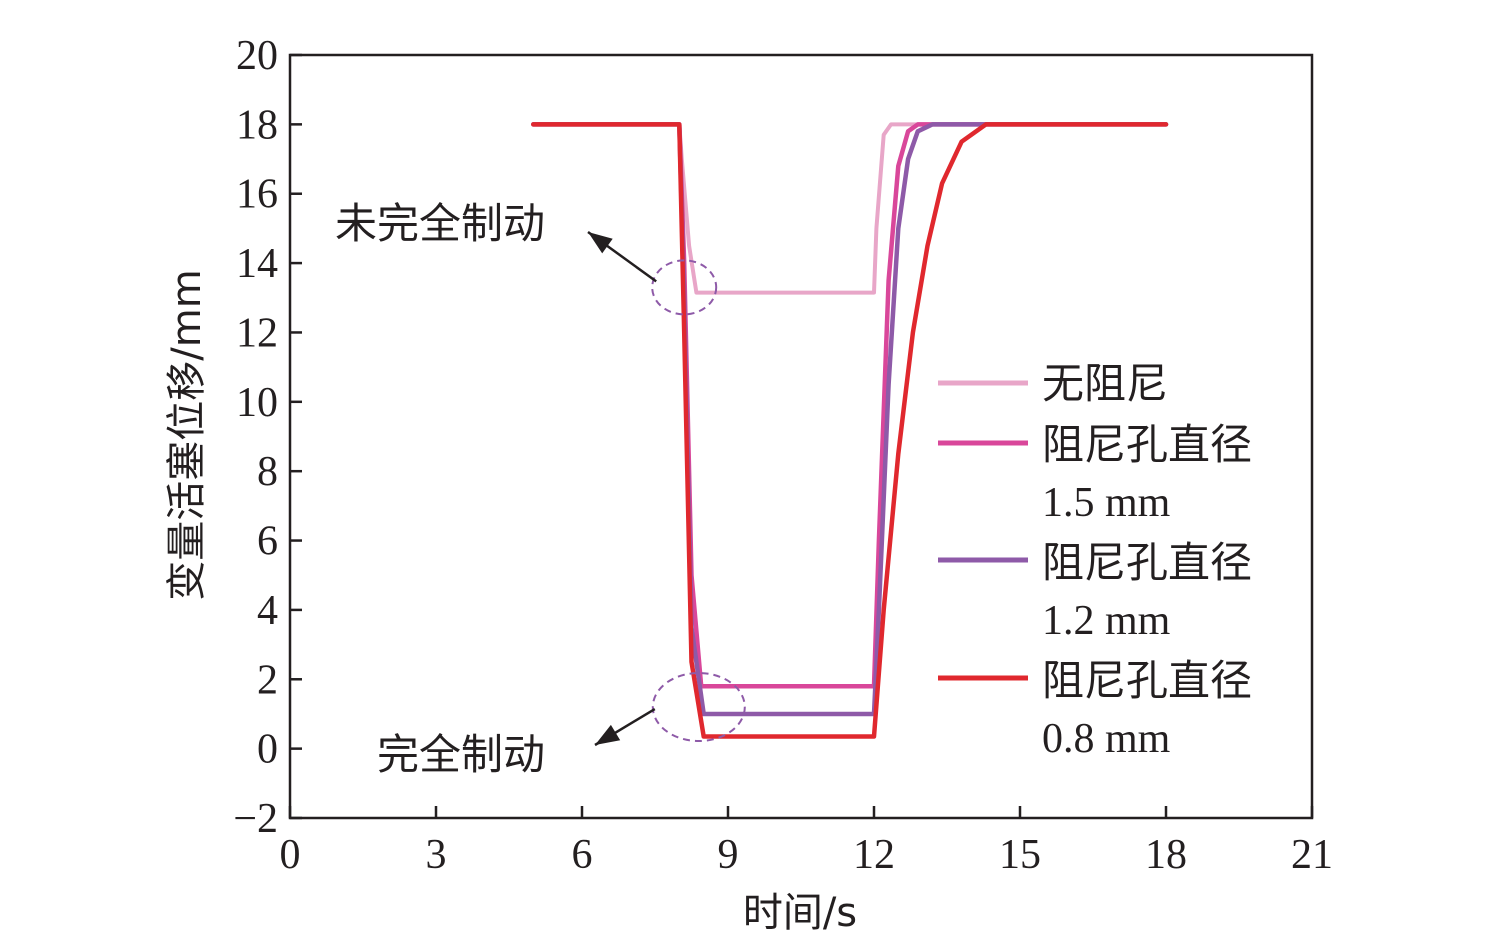  What do you see at coordinates (1312, 855) in the screenshot?
I see `x-tick-label-7: 21` at bounding box center [1312, 855].